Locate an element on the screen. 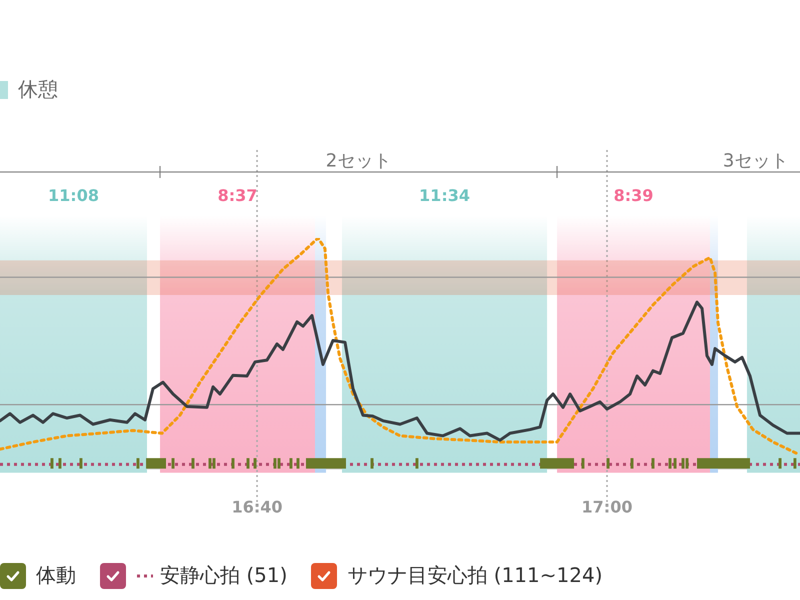  legend-label: 体動 is located at coordinates (56, 575).